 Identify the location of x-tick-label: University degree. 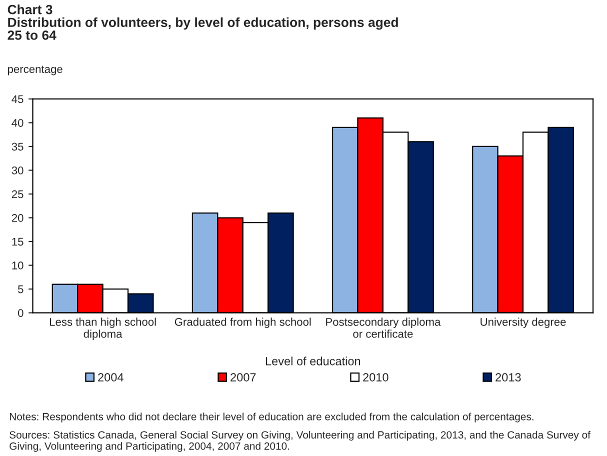
(523, 323).